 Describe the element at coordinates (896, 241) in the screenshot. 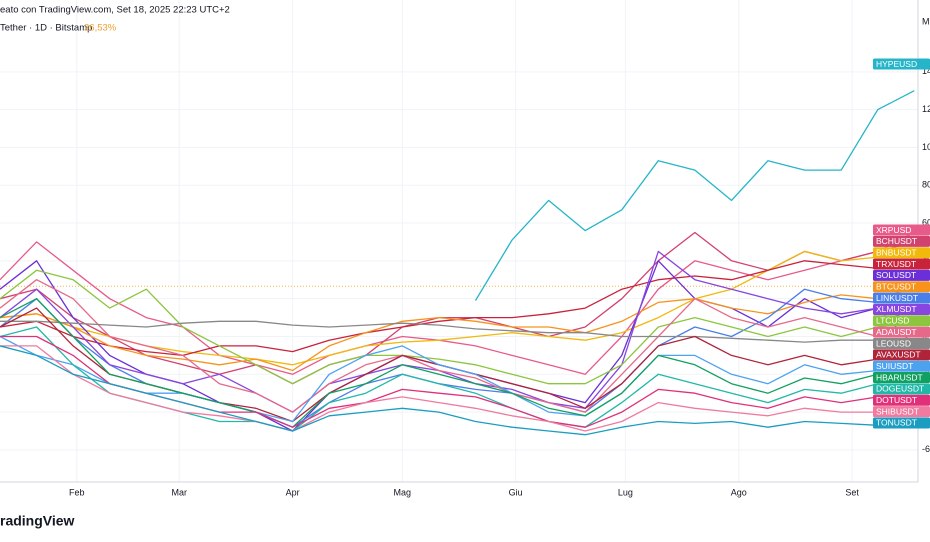

I see `series-name: BCHUSDT` at that location.